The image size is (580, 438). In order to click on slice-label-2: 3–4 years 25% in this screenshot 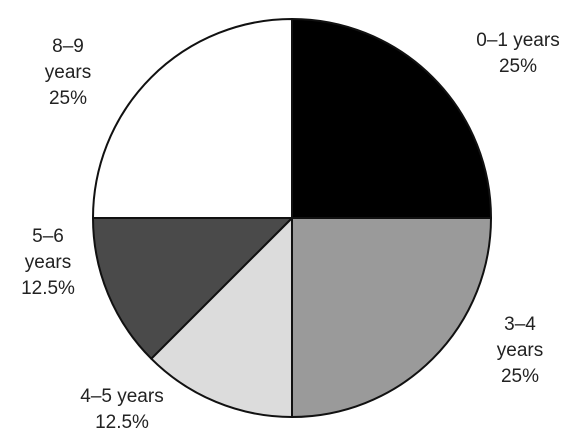, I will do `click(520, 350)`.